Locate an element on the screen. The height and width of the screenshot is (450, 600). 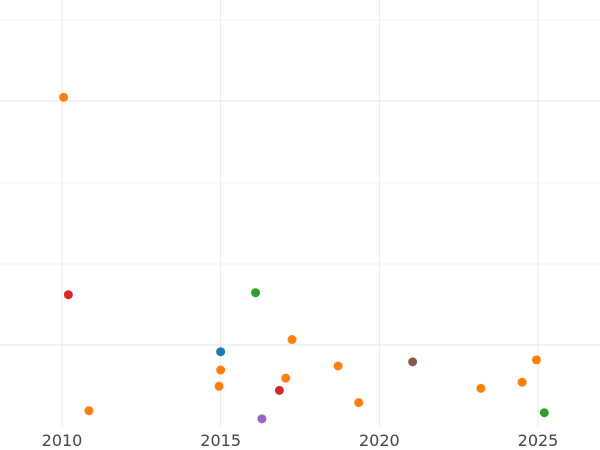
x-tick-label: 2010 is located at coordinates (62, 440).